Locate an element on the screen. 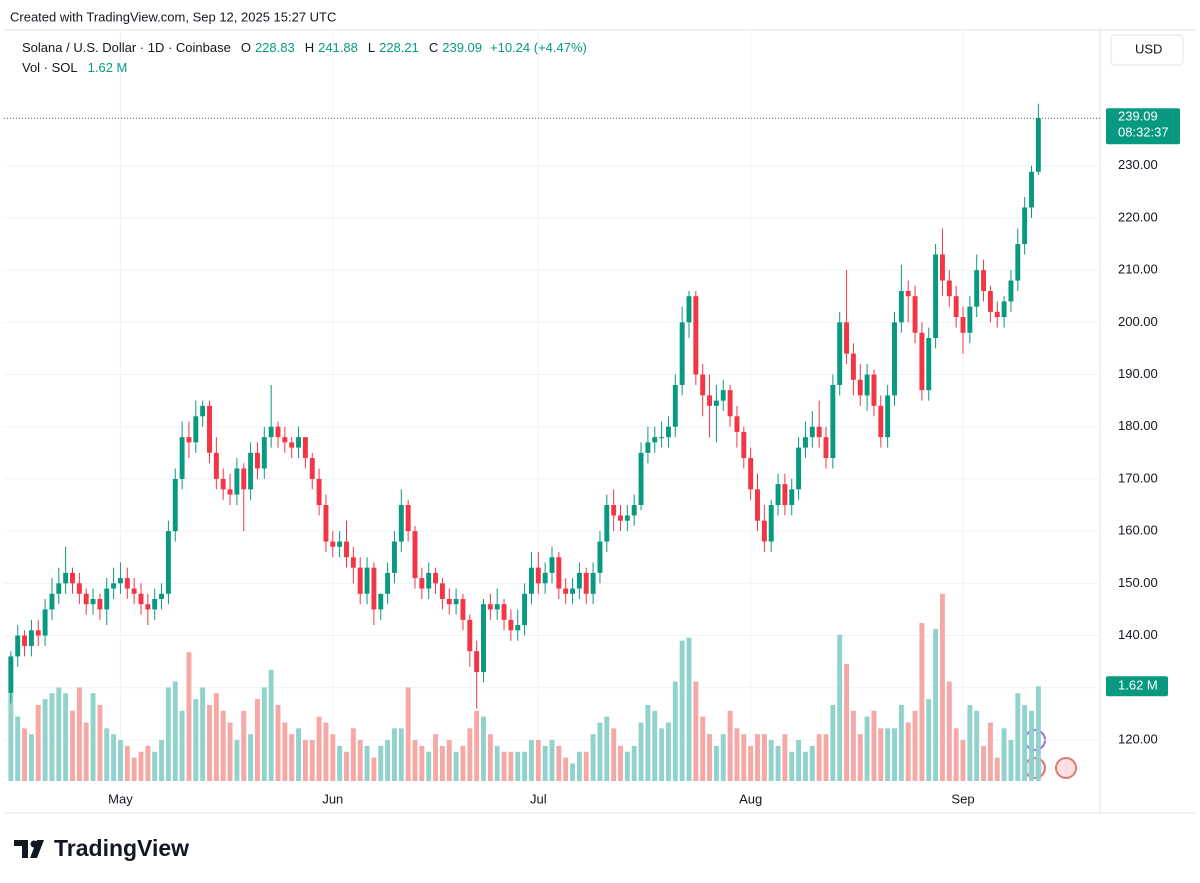 This screenshot has width=1200, height=883. x-tick-label: May is located at coordinates (120, 798).